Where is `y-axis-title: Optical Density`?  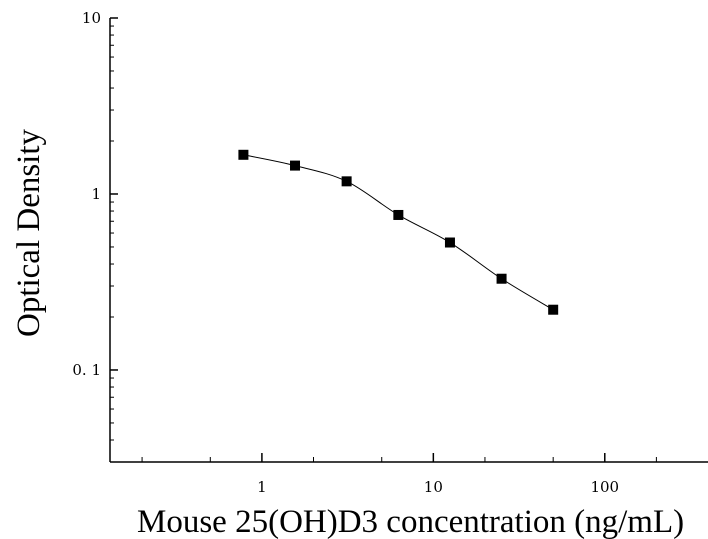
y-axis-title: Optical Density is located at coordinates (29, 232).